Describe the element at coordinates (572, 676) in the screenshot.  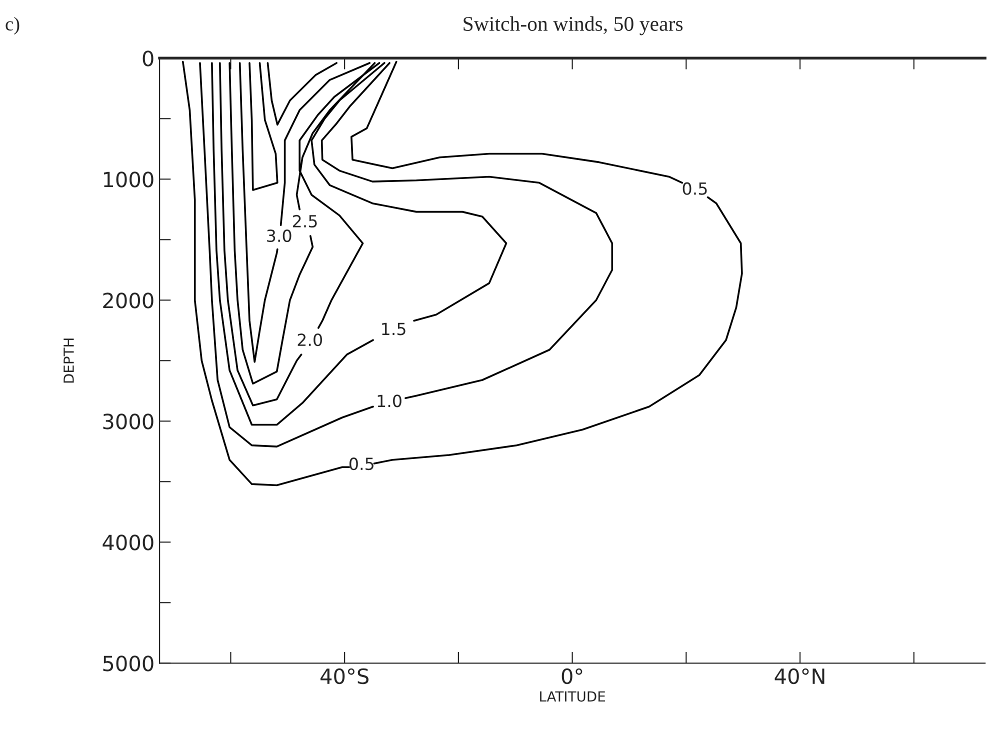
I see `x-tick-label: 0°` at that location.